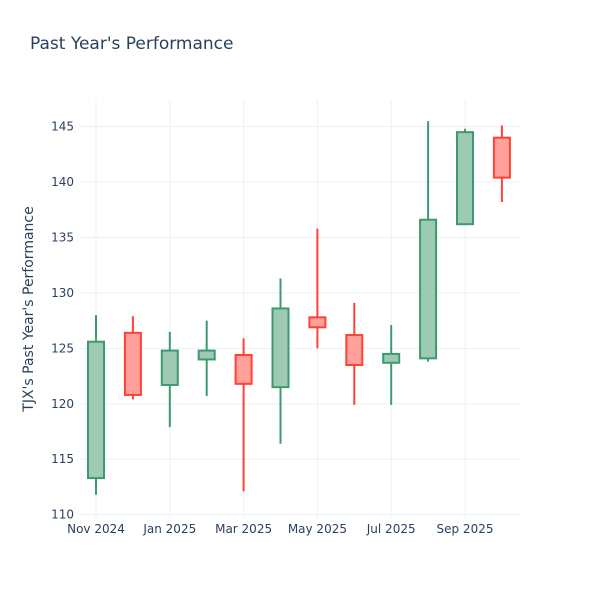 Image resolution: width=600 pixels, height=600 pixels. I want to click on chart-title: Past Year's Performance, so click(132, 44).